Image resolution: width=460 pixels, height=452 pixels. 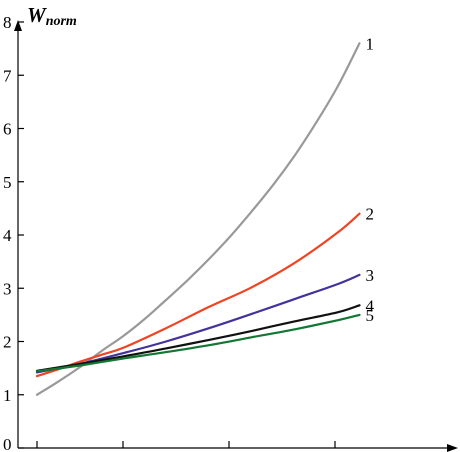 I want to click on series-labels: 1 2 3 45, so click(x=370, y=179).